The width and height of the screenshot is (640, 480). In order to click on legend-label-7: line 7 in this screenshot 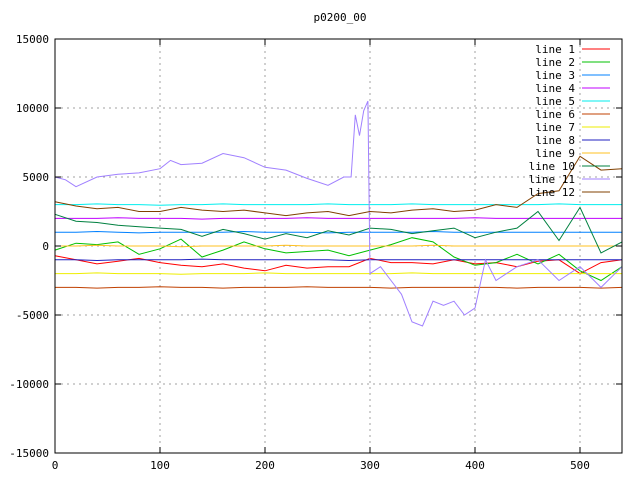, I will do `click(555, 127)`.